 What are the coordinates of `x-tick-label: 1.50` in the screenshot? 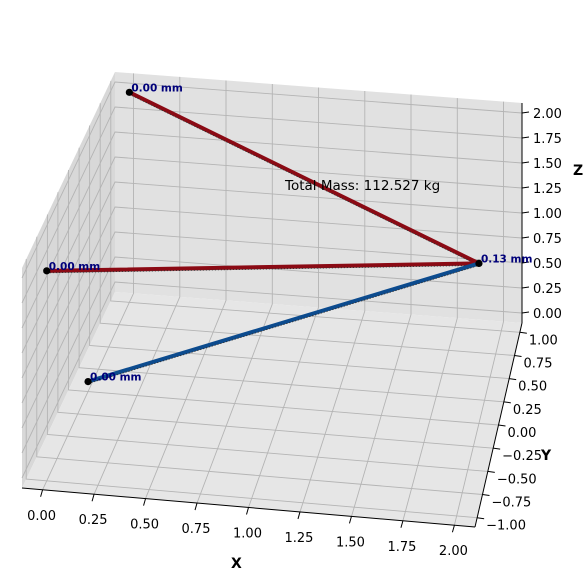 It's located at (350, 542).